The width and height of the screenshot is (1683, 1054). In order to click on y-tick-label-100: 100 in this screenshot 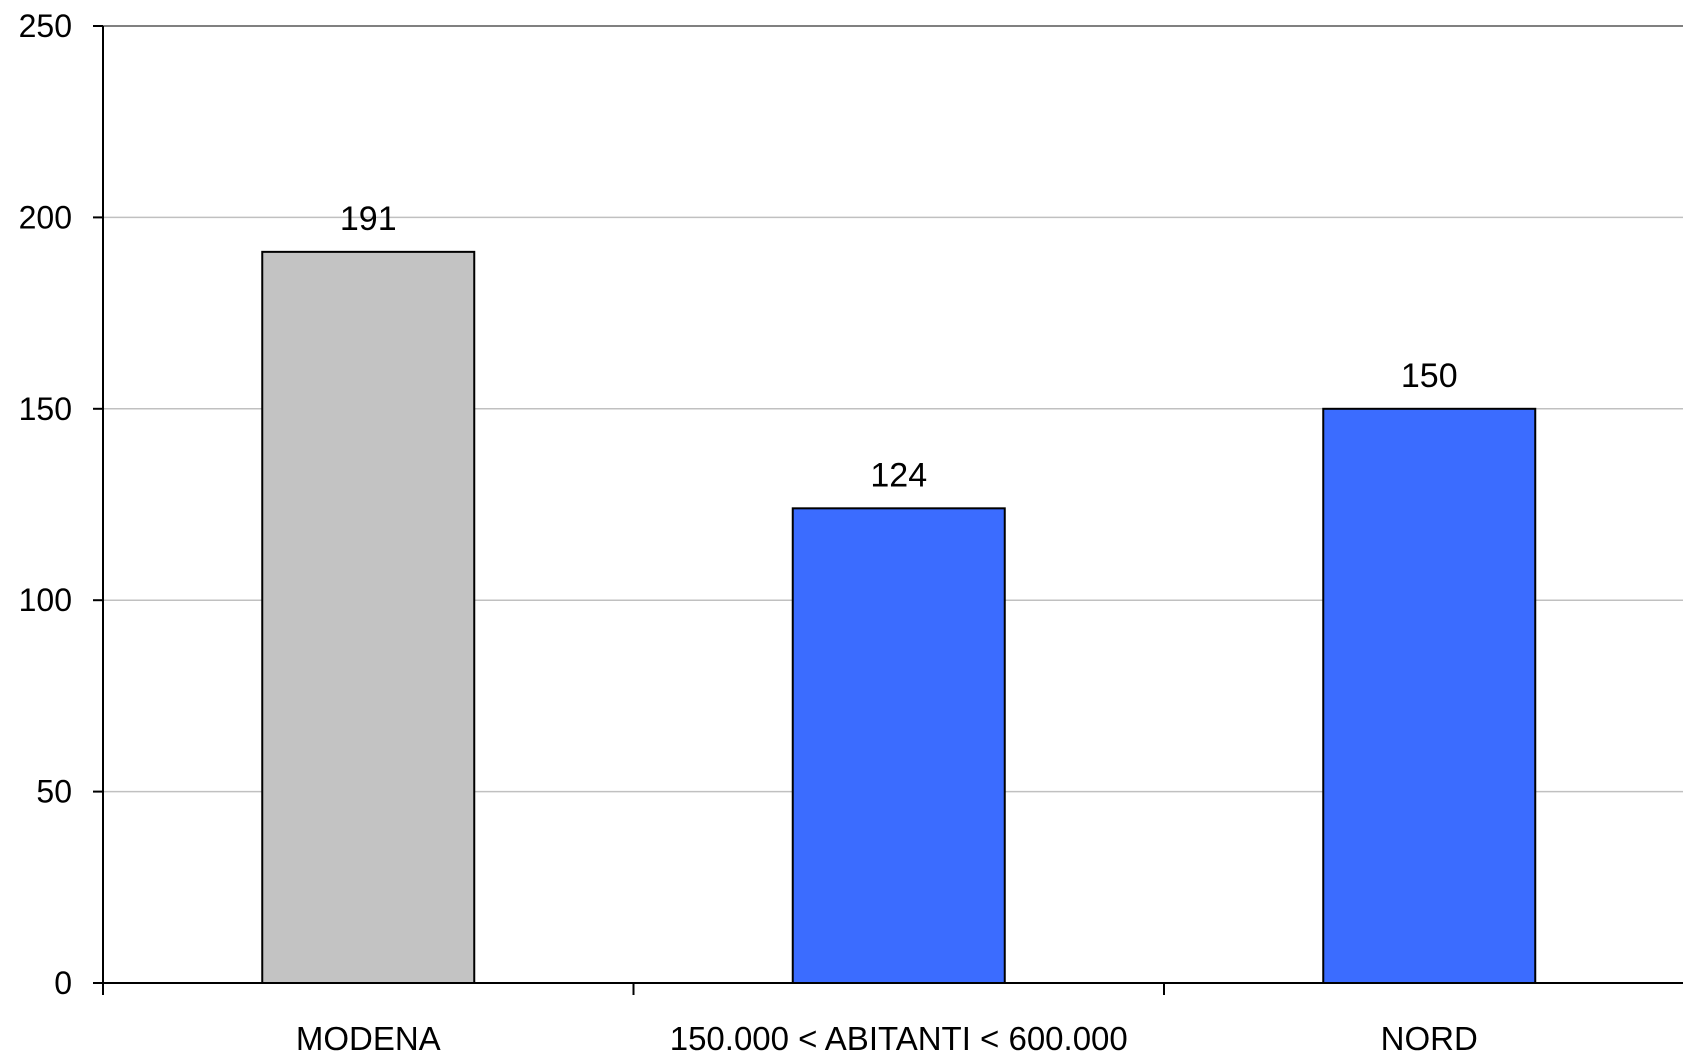, I will do `click(45, 600)`.